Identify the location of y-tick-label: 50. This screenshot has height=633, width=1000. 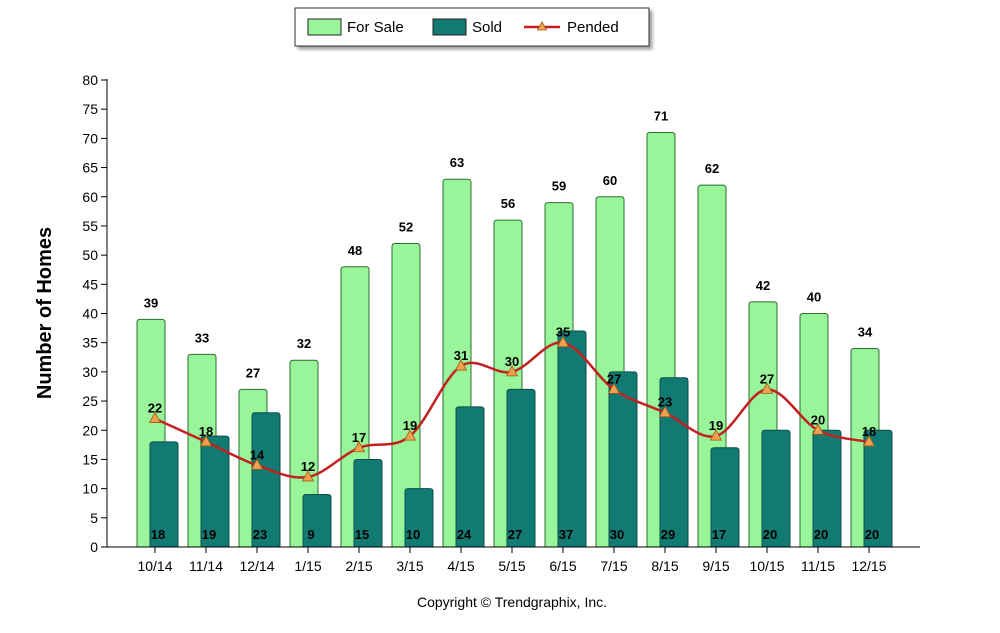
(90, 255).